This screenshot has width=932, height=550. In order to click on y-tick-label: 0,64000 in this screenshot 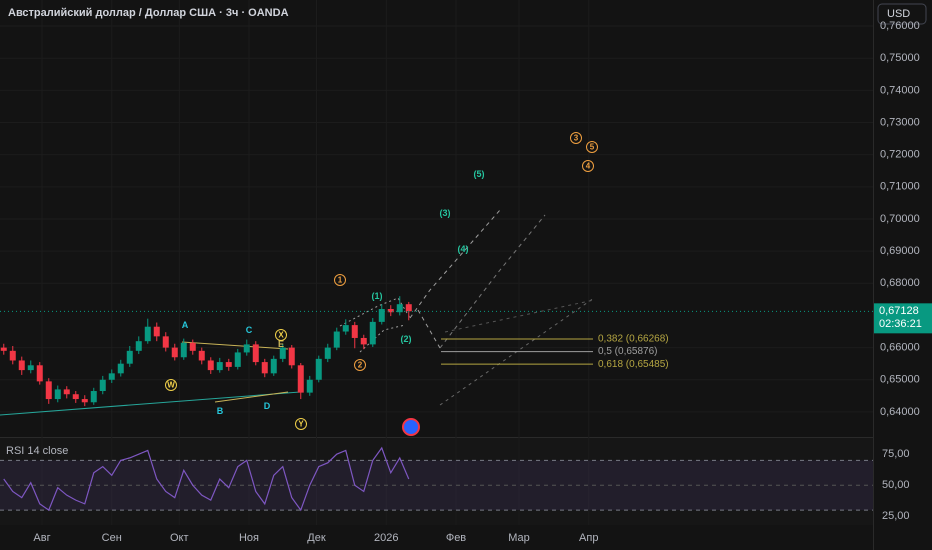, I will do `click(900, 412)`.